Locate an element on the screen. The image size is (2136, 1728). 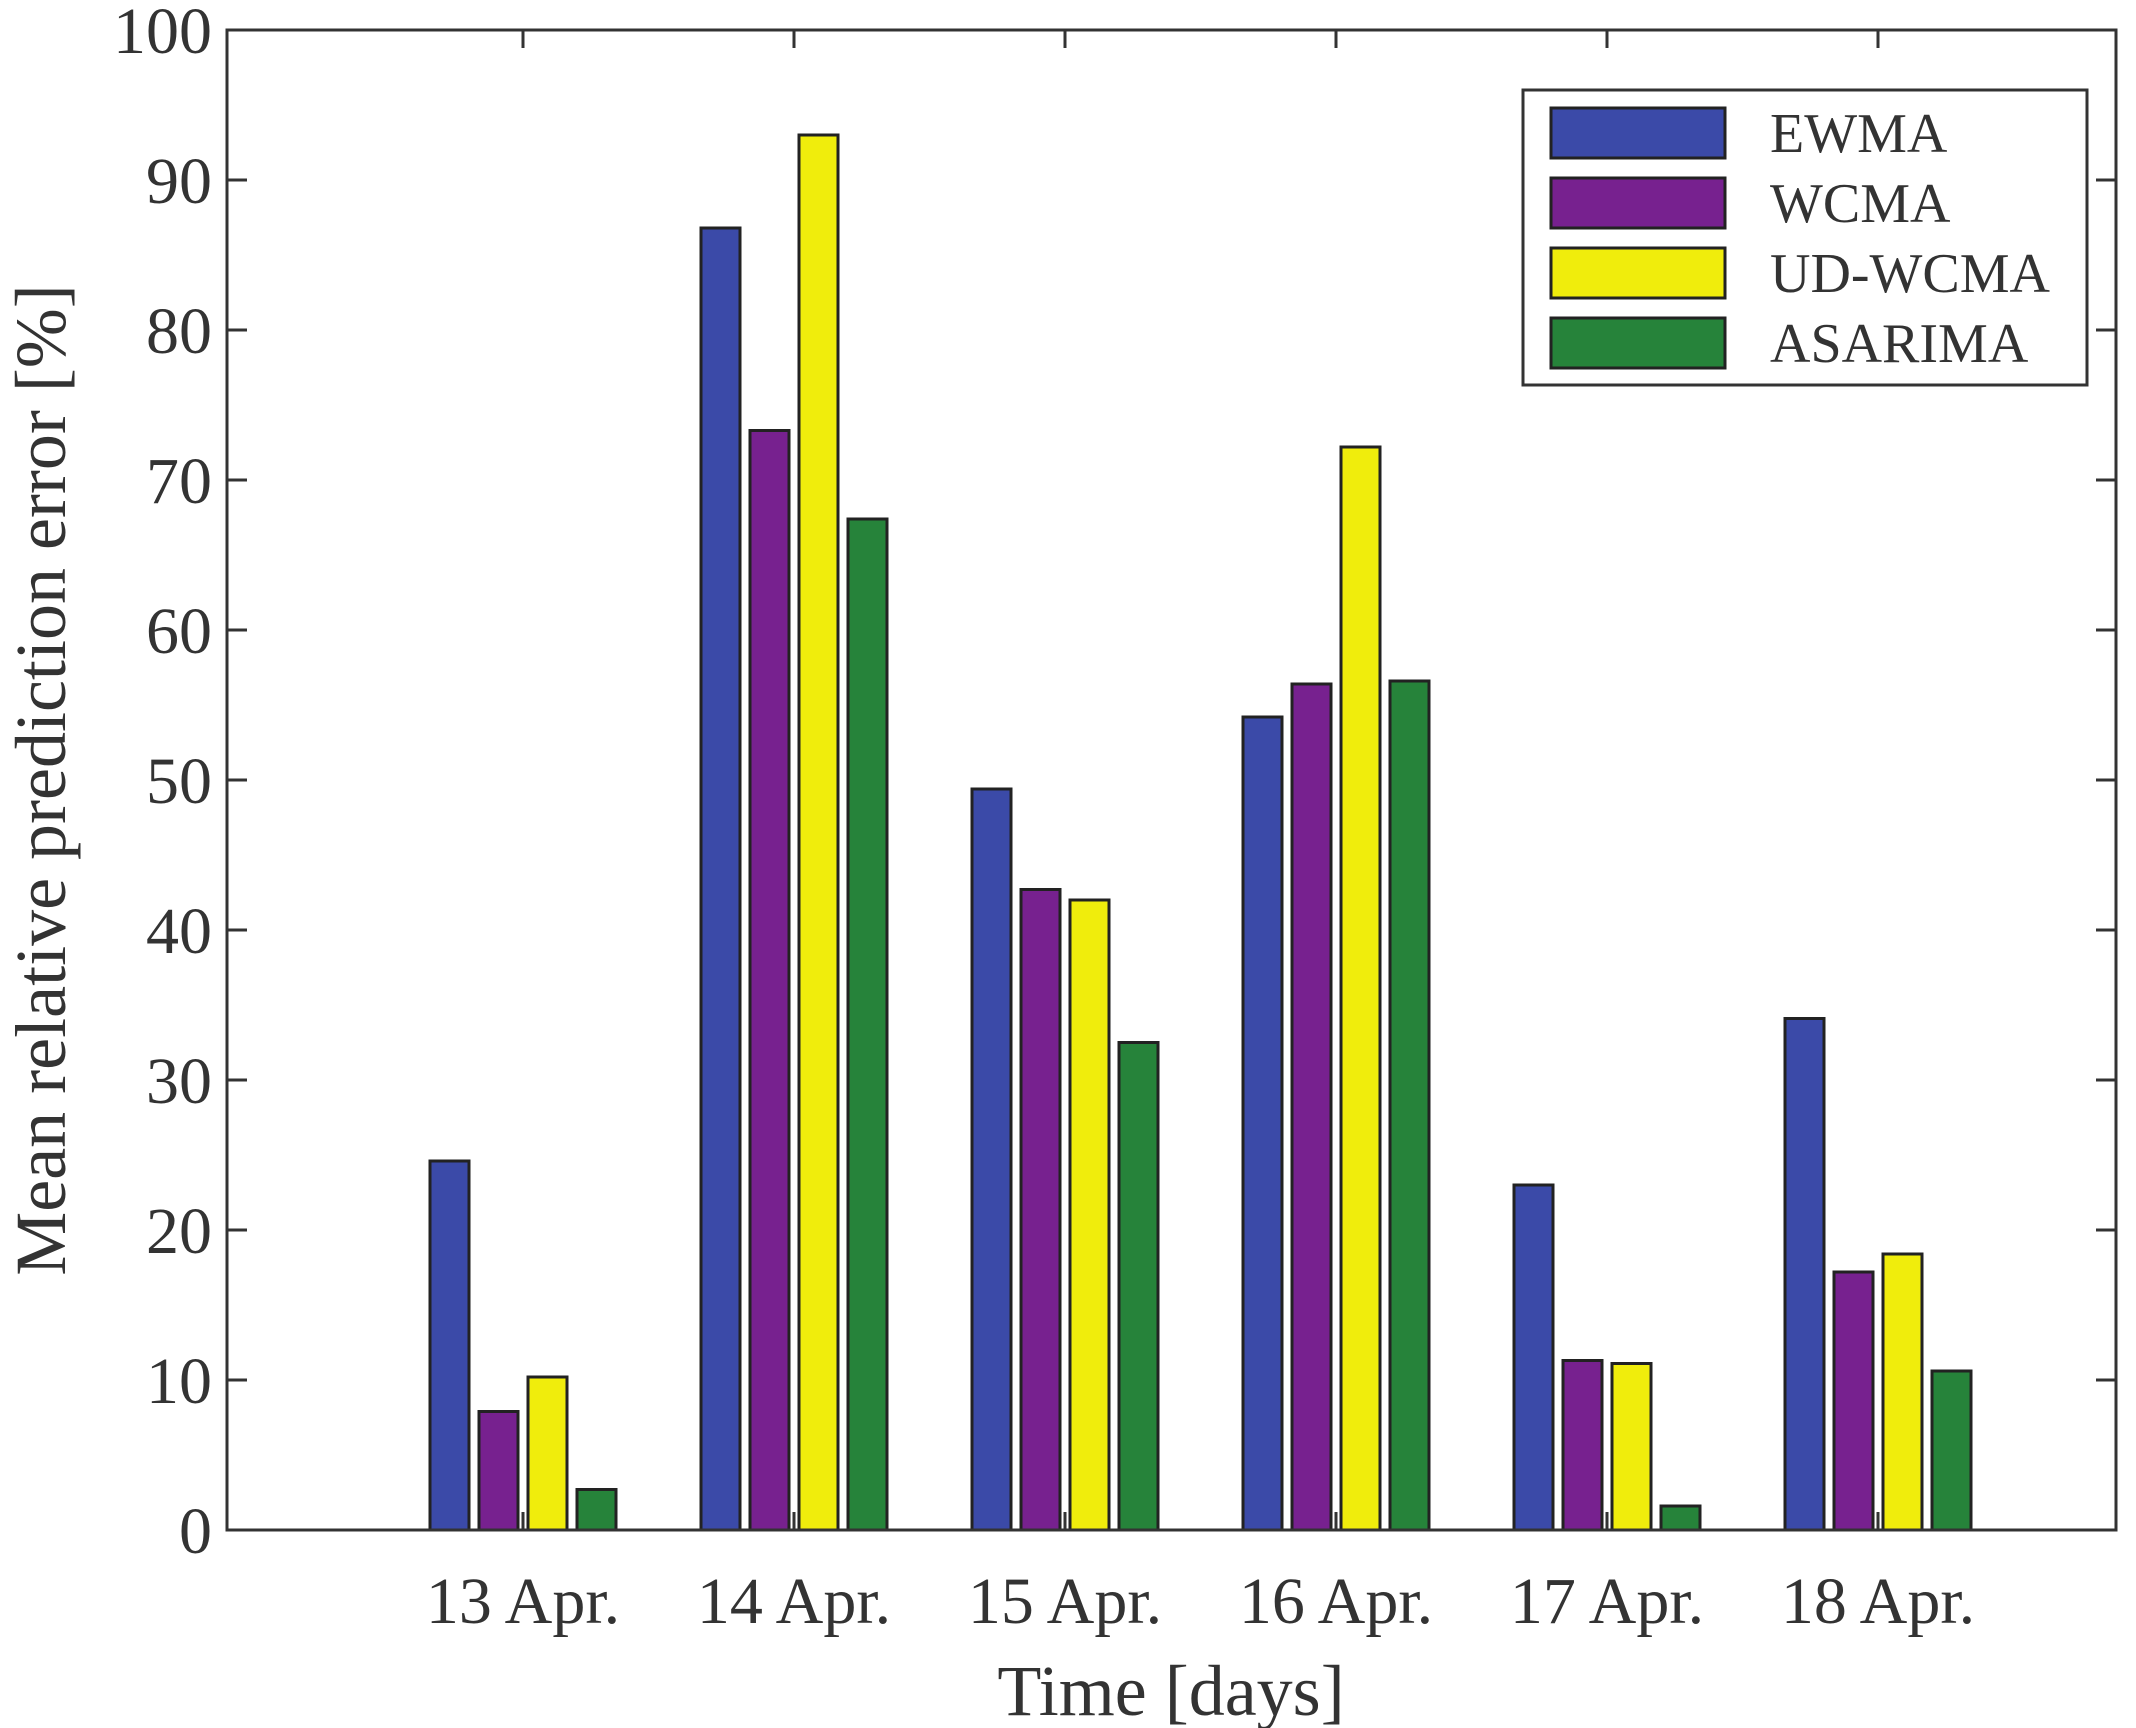
x-tick-label: 15 Apr. is located at coordinates (1065, 1601).